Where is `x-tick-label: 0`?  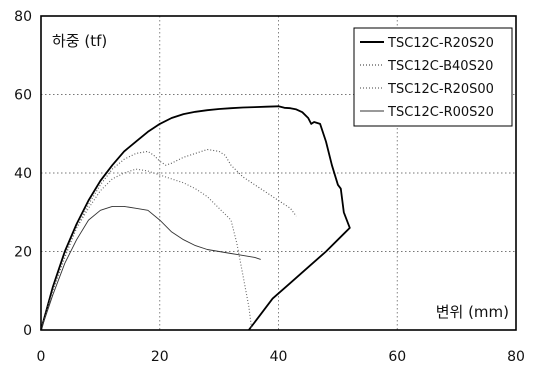
x-tick-label: 0 is located at coordinates (41, 357).